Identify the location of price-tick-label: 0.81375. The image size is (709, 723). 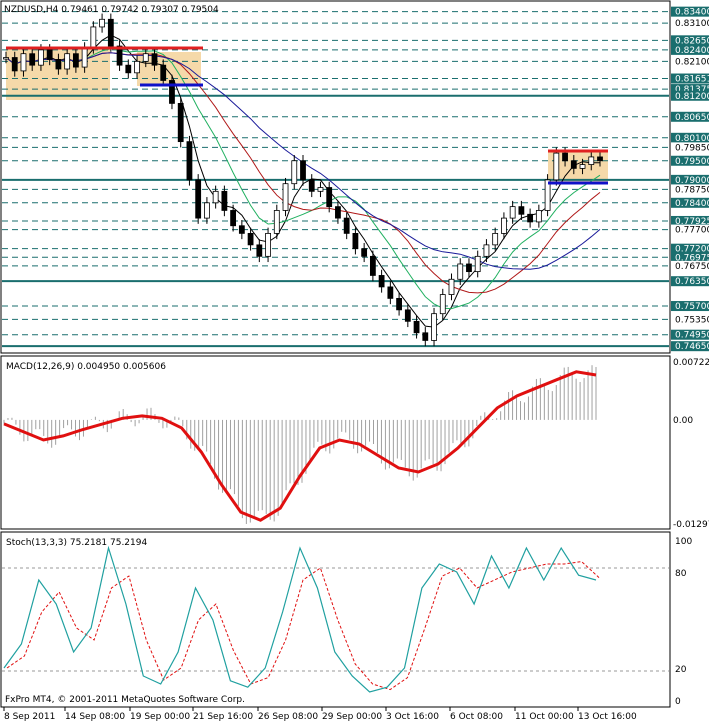
(692, 90).